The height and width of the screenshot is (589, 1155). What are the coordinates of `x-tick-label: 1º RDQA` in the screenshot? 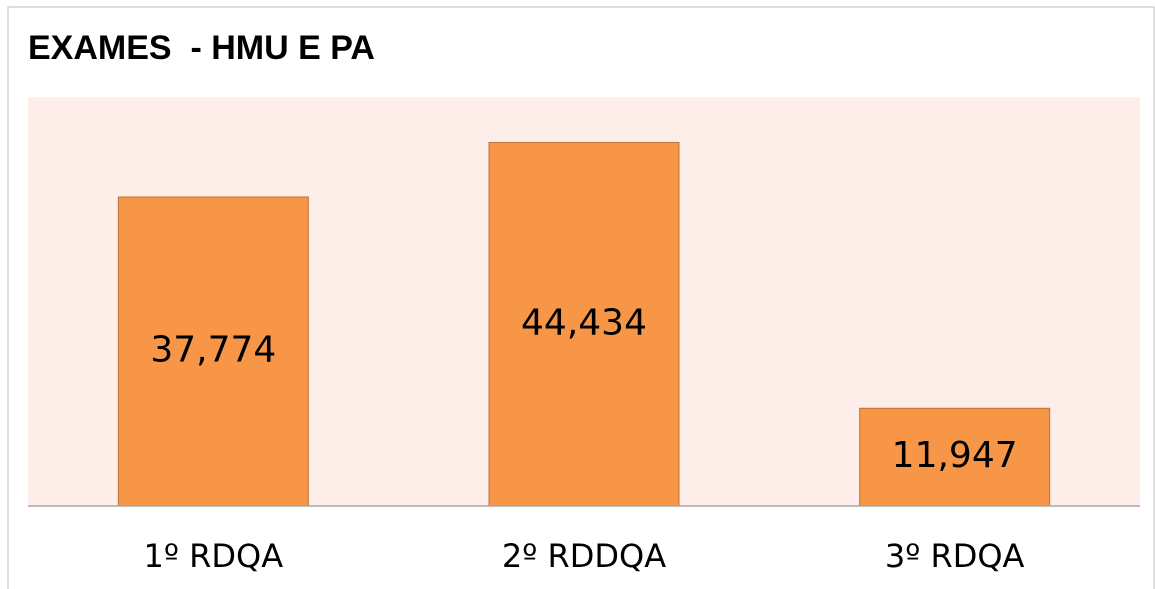 It's located at (214, 556).